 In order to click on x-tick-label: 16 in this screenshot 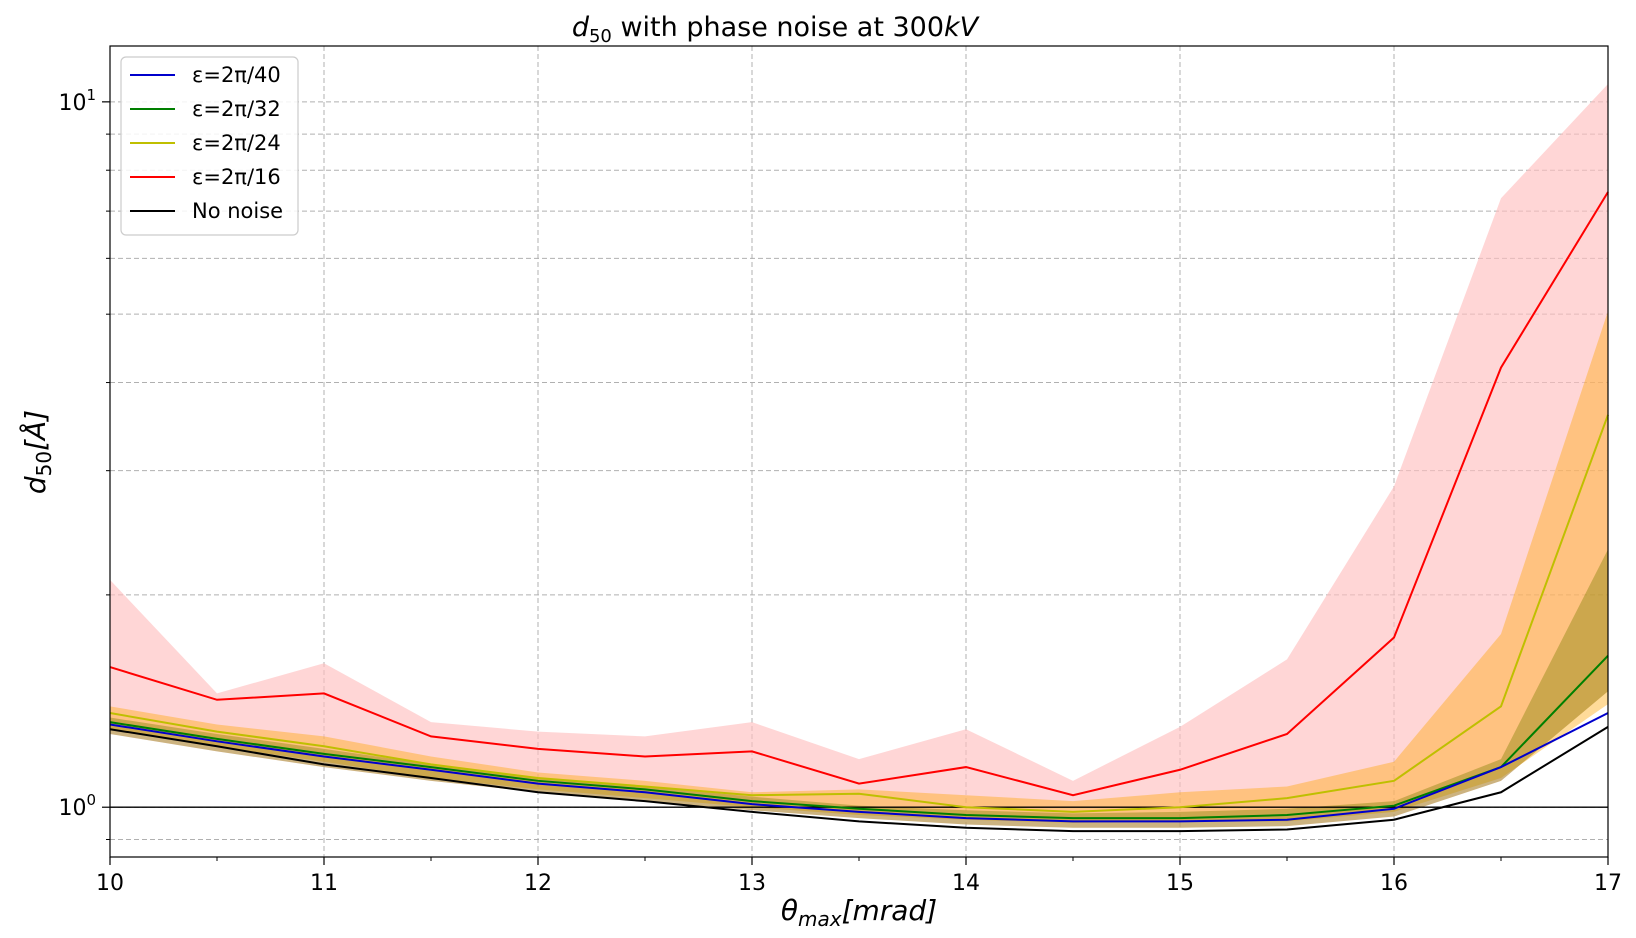, I will do `click(1394, 883)`.